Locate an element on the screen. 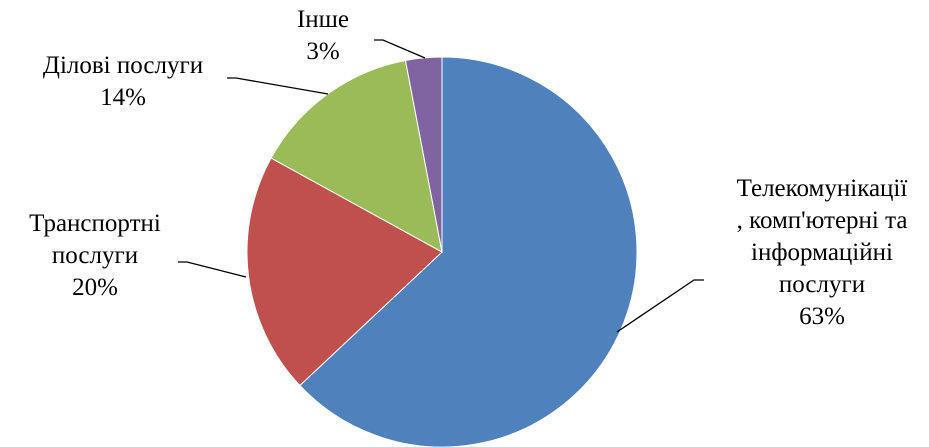 This screenshot has height=447, width=929. slice-label: Транспортні послуги 20% is located at coordinates (95, 255).